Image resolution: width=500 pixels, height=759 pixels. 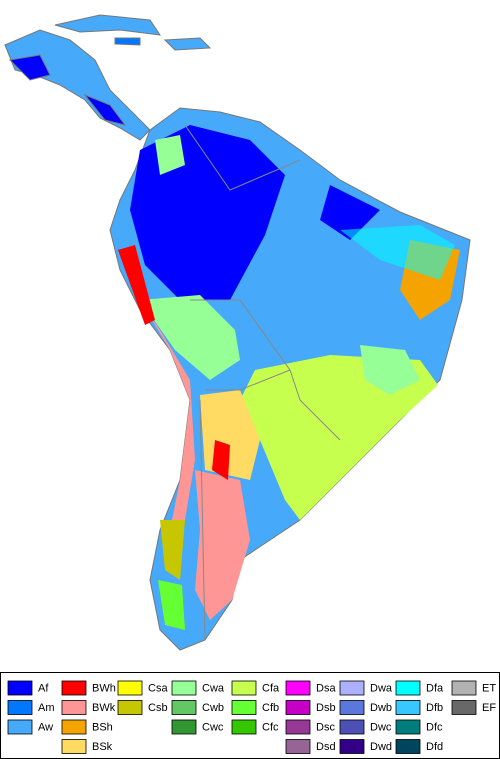 I want to click on legend-label: Dwd, so click(x=381, y=747).